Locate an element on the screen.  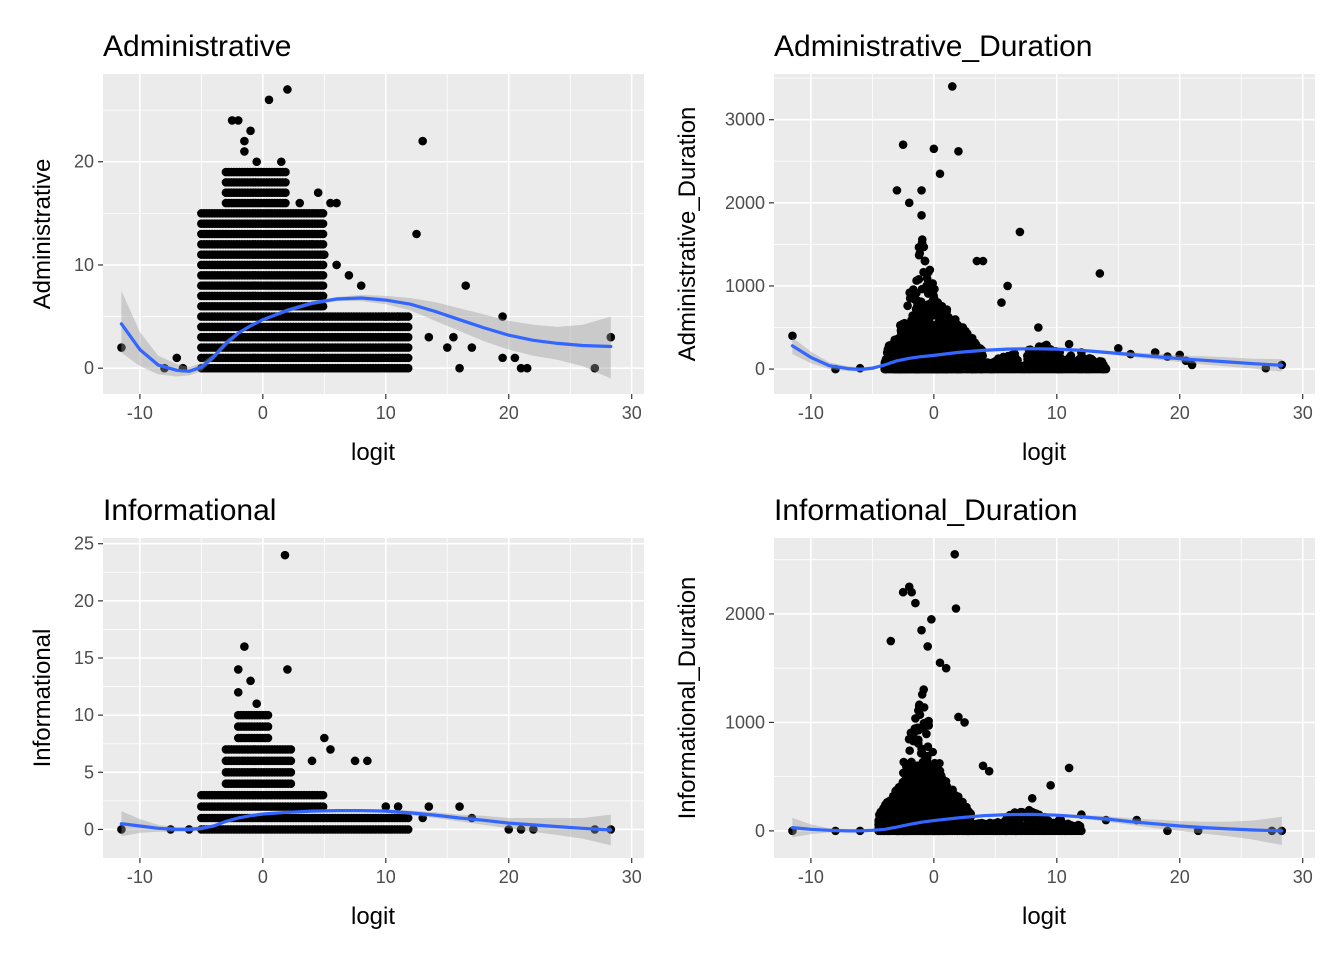
gridlines is located at coordinates (1044, 698).